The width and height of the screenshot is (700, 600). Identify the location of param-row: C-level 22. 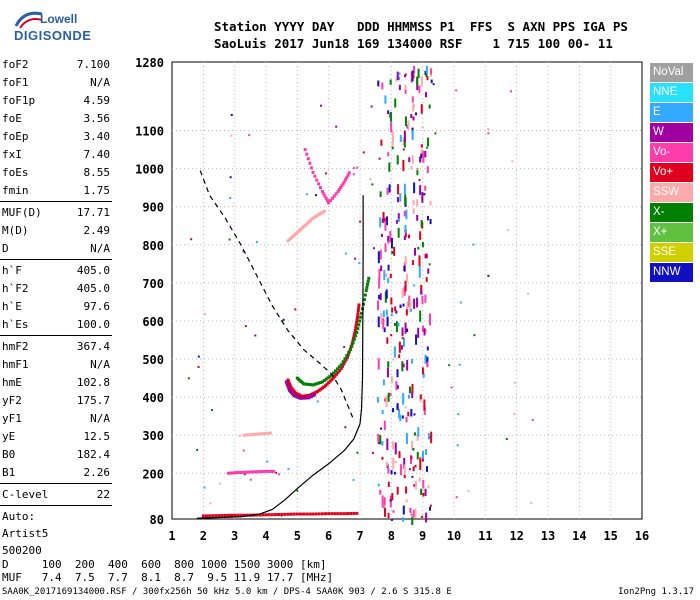
(56, 495).